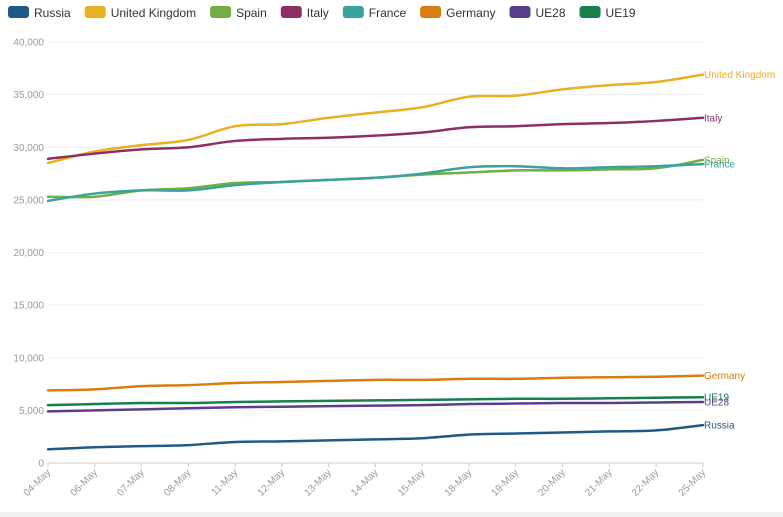 The width and height of the screenshot is (783, 517). What do you see at coordinates (84, 482) in the screenshot?
I see `x-tick-label: 06-May` at bounding box center [84, 482].